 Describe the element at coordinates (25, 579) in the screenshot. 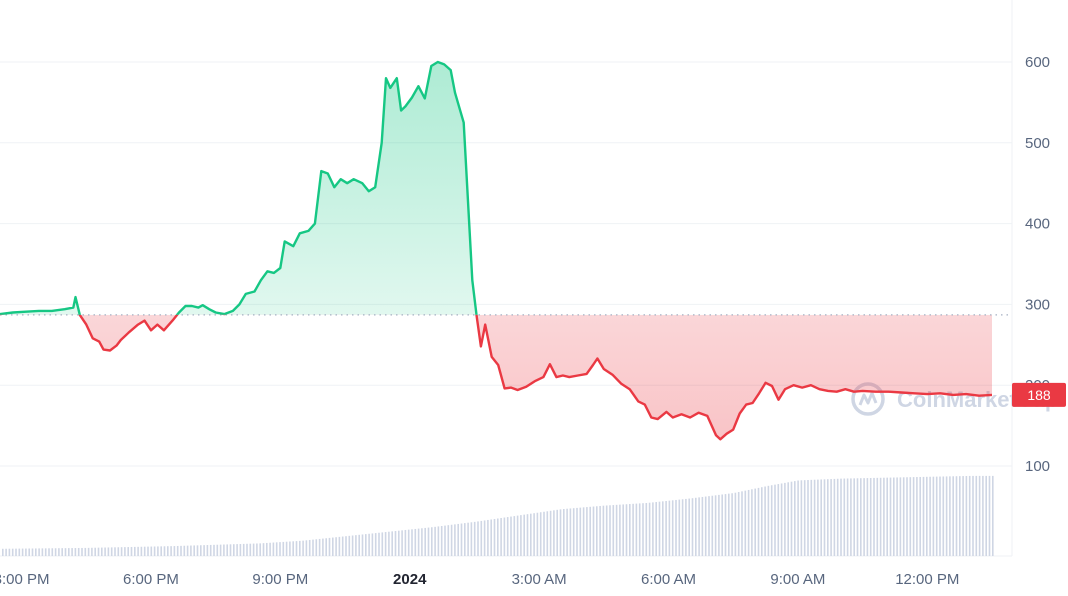

I see `x-tick-label: 3:00 PM` at that location.